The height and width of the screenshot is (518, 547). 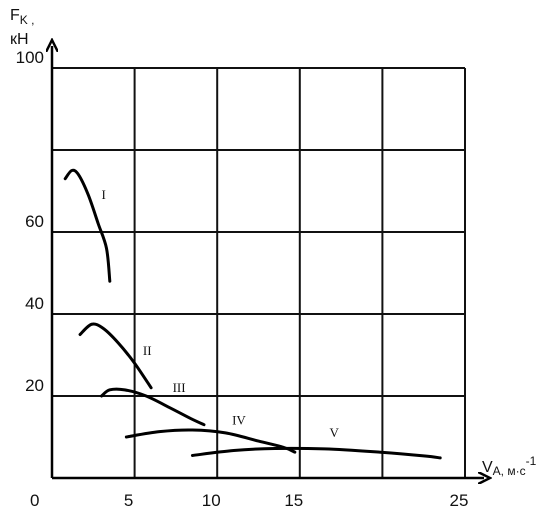 I want to click on curve-V, so click(x=316, y=453).